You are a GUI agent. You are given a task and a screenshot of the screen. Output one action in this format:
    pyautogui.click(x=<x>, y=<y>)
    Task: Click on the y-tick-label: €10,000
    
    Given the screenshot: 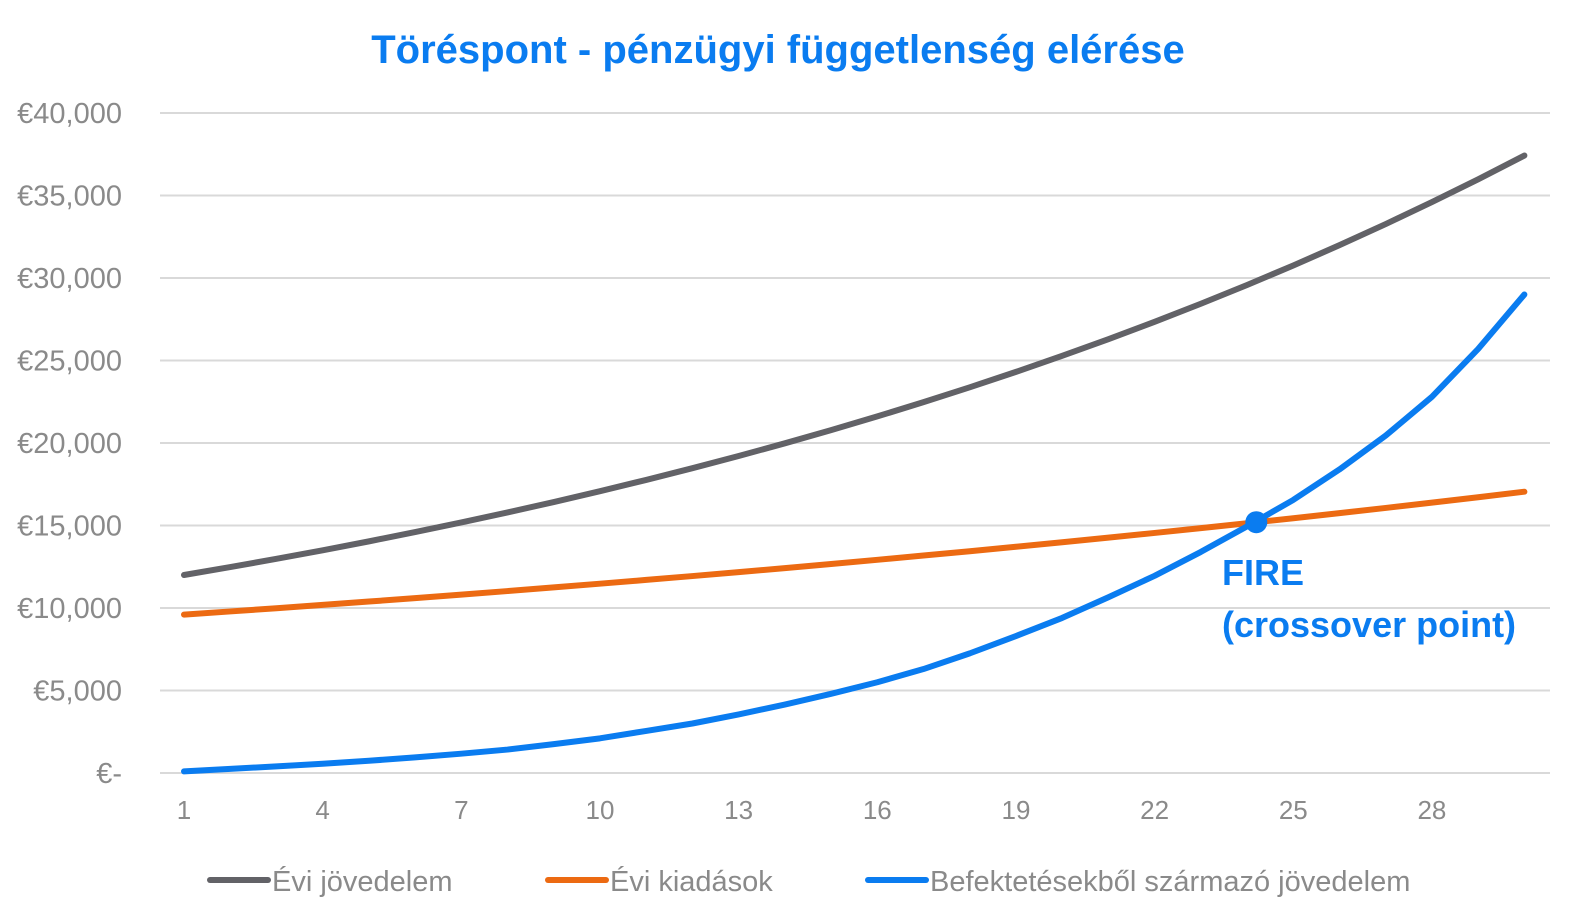 What is the action you would take?
    pyautogui.click(x=69, y=609)
    